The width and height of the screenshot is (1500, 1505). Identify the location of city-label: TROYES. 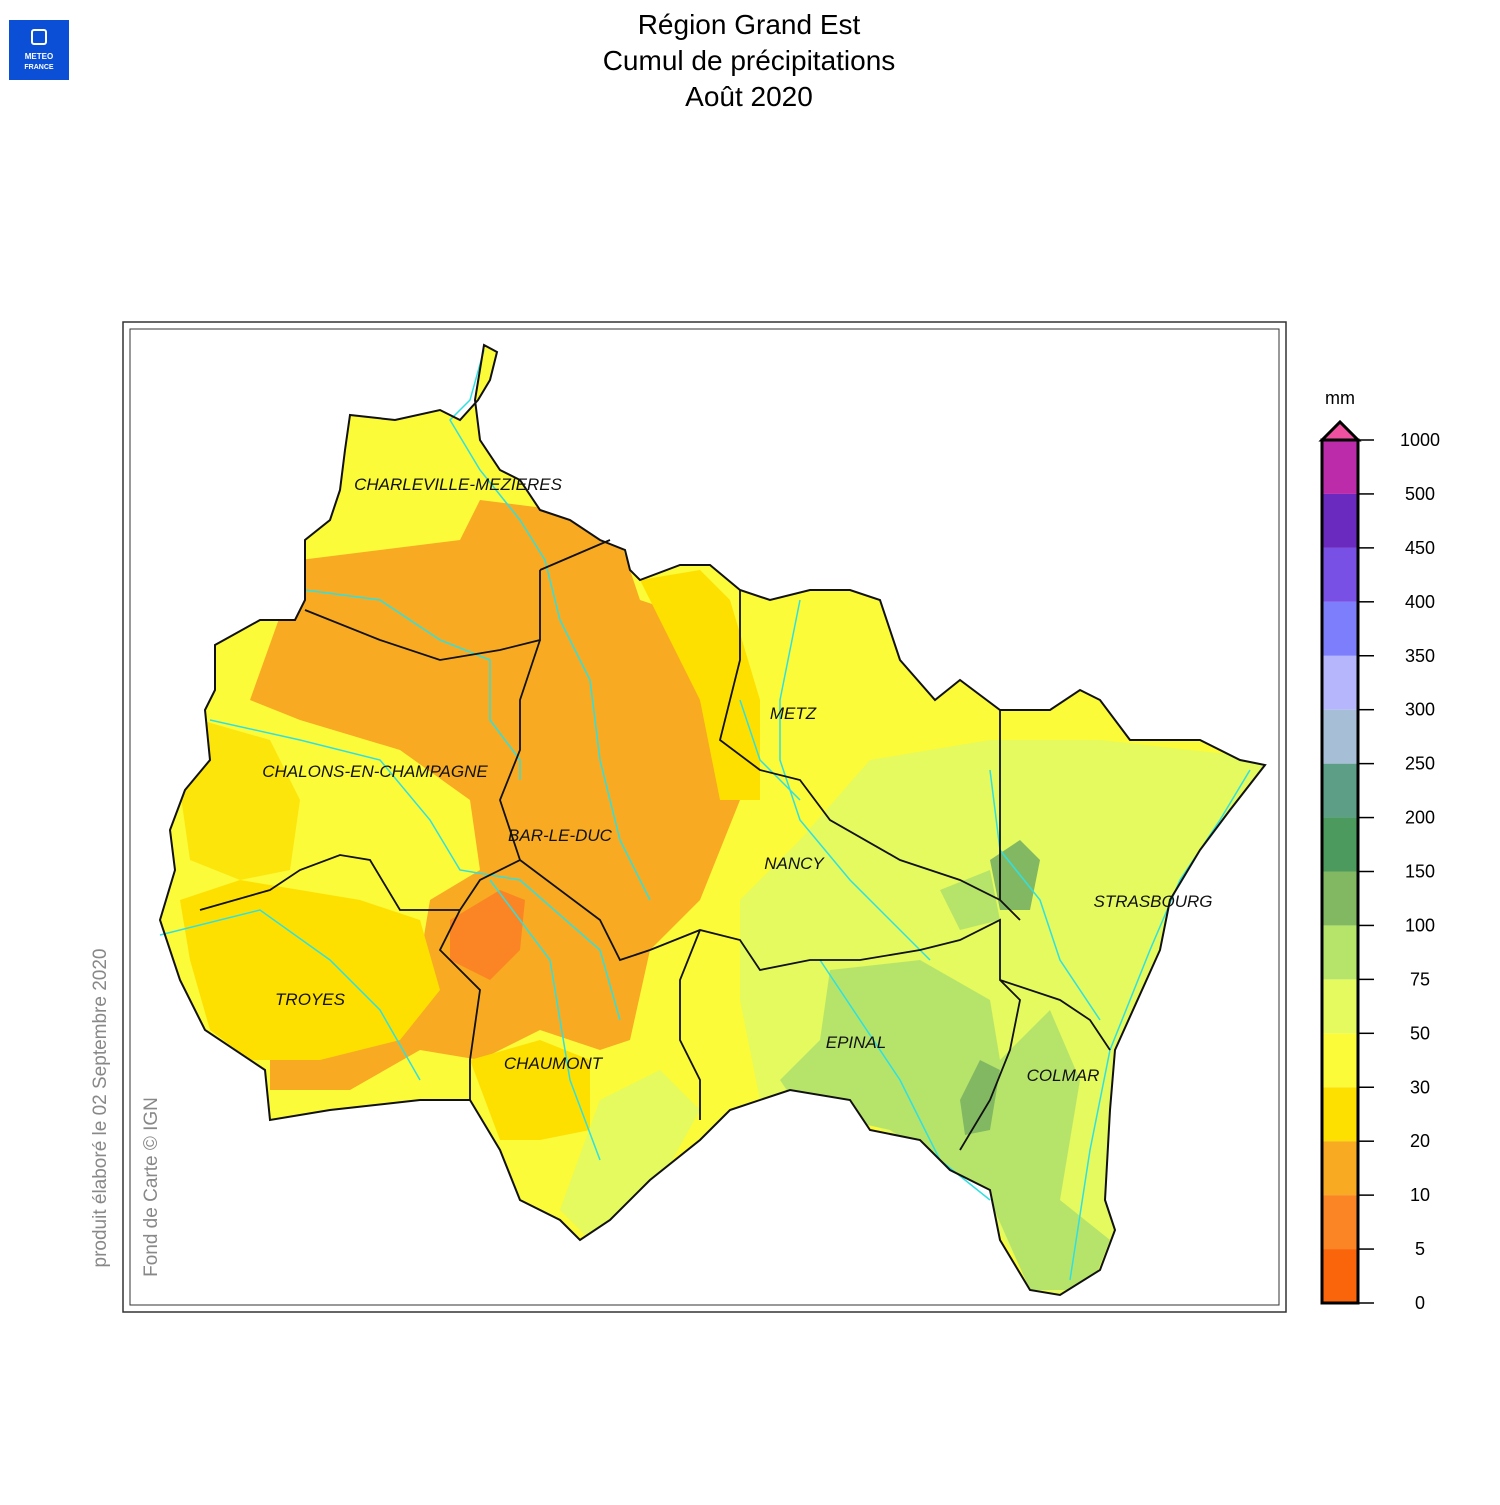
(310, 999).